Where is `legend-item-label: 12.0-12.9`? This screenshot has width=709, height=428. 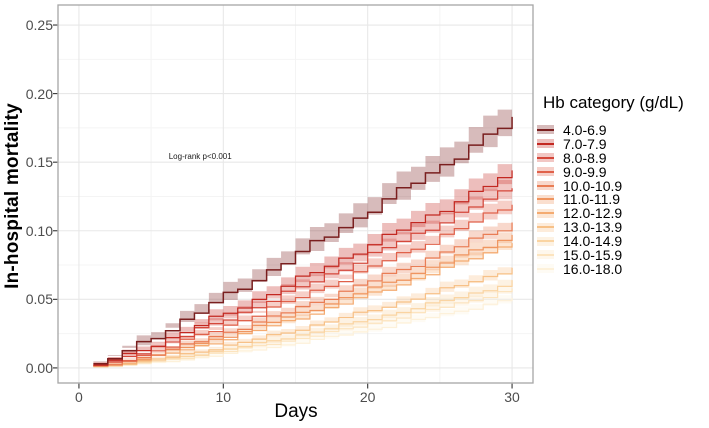
legend-item-label: 12.0-12.9 is located at coordinates (593, 213).